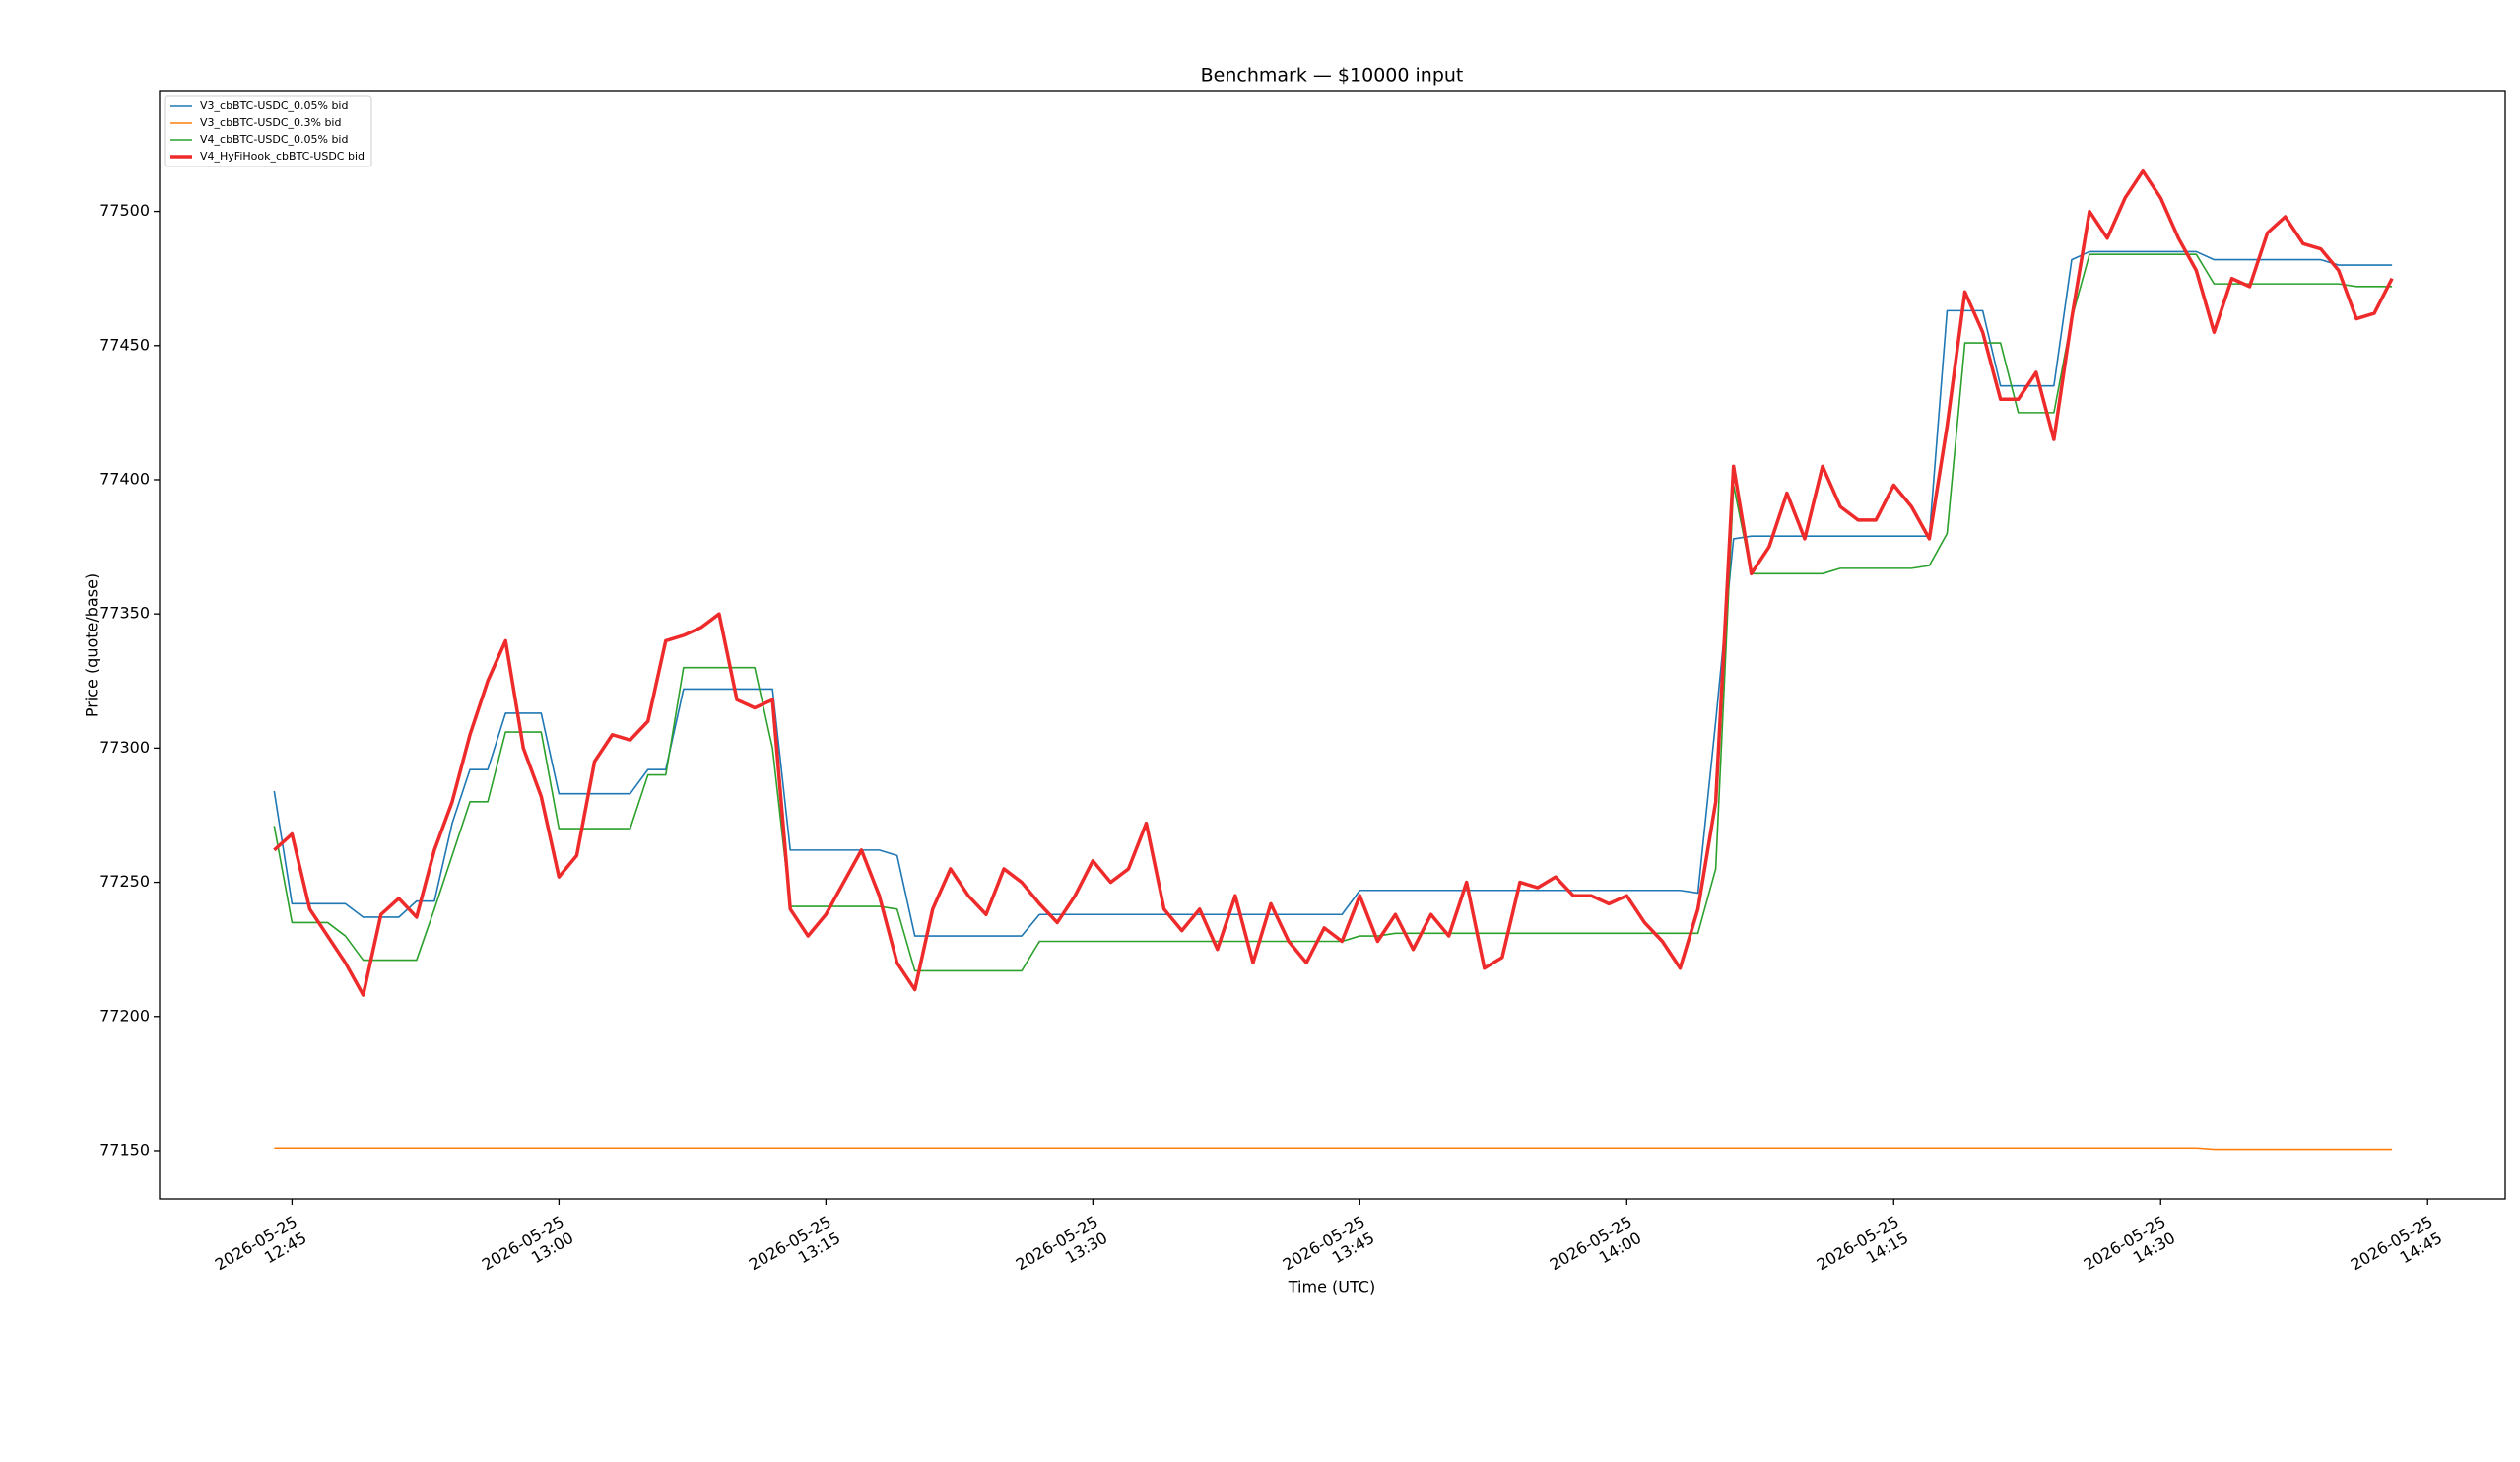 The width and height of the screenshot is (2520, 1462). Describe the element at coordinates (282, 157) in the screenshot. I see `legend-label: V4_HyFiHook_cbBTC-USDC bid` at that location.